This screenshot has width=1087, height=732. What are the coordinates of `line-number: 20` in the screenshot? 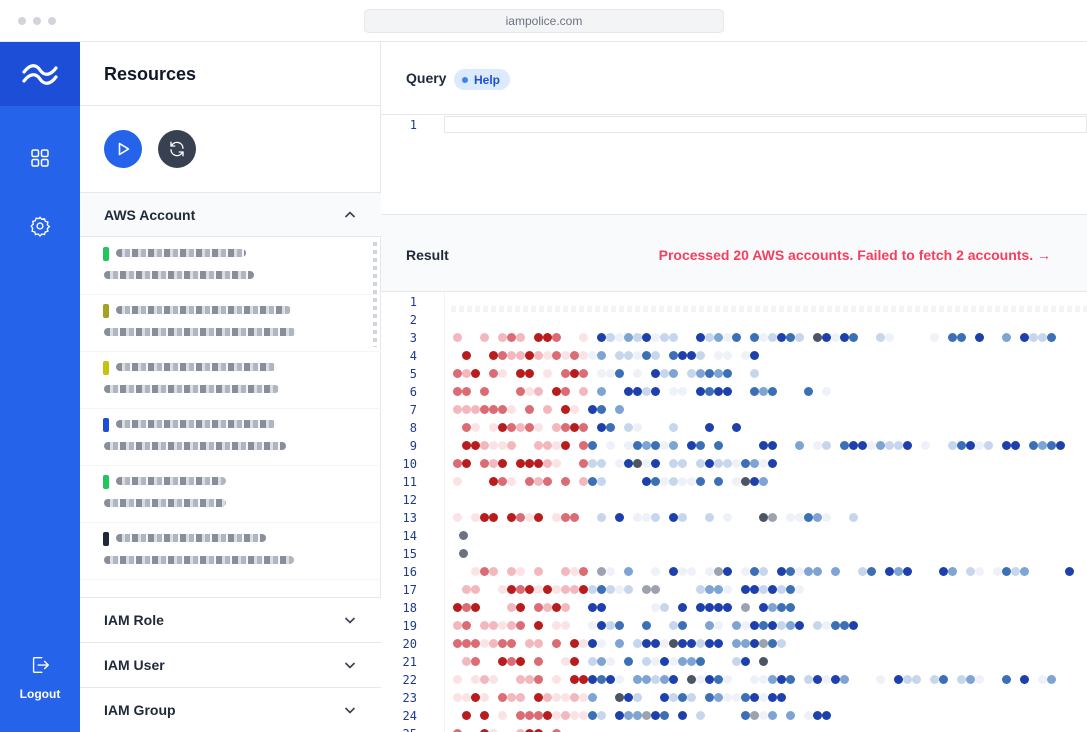 It's located at (409, 644).